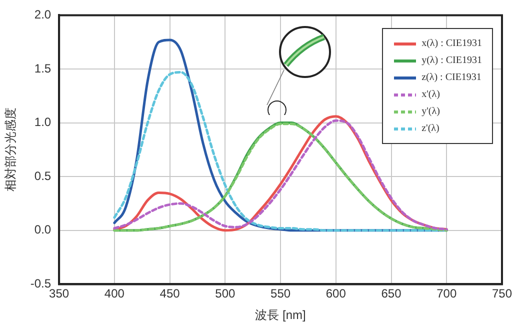 The image size is (515, 327). Describe the element at coordinates (170, 293) in the screenshot. I see `x-tick-label: 450` at that location.